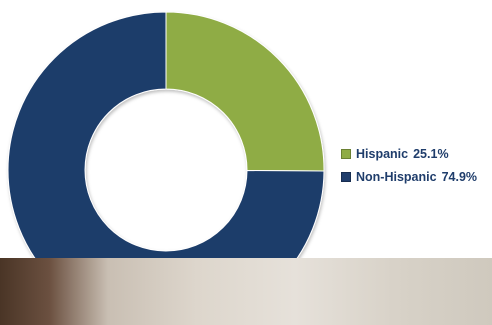 Image resolution: width=492 pixels, height=325 pixels. Describe the element at coordinates (346, 154) in the screenshot. I see `legend-swatch-hispanic` at that location.